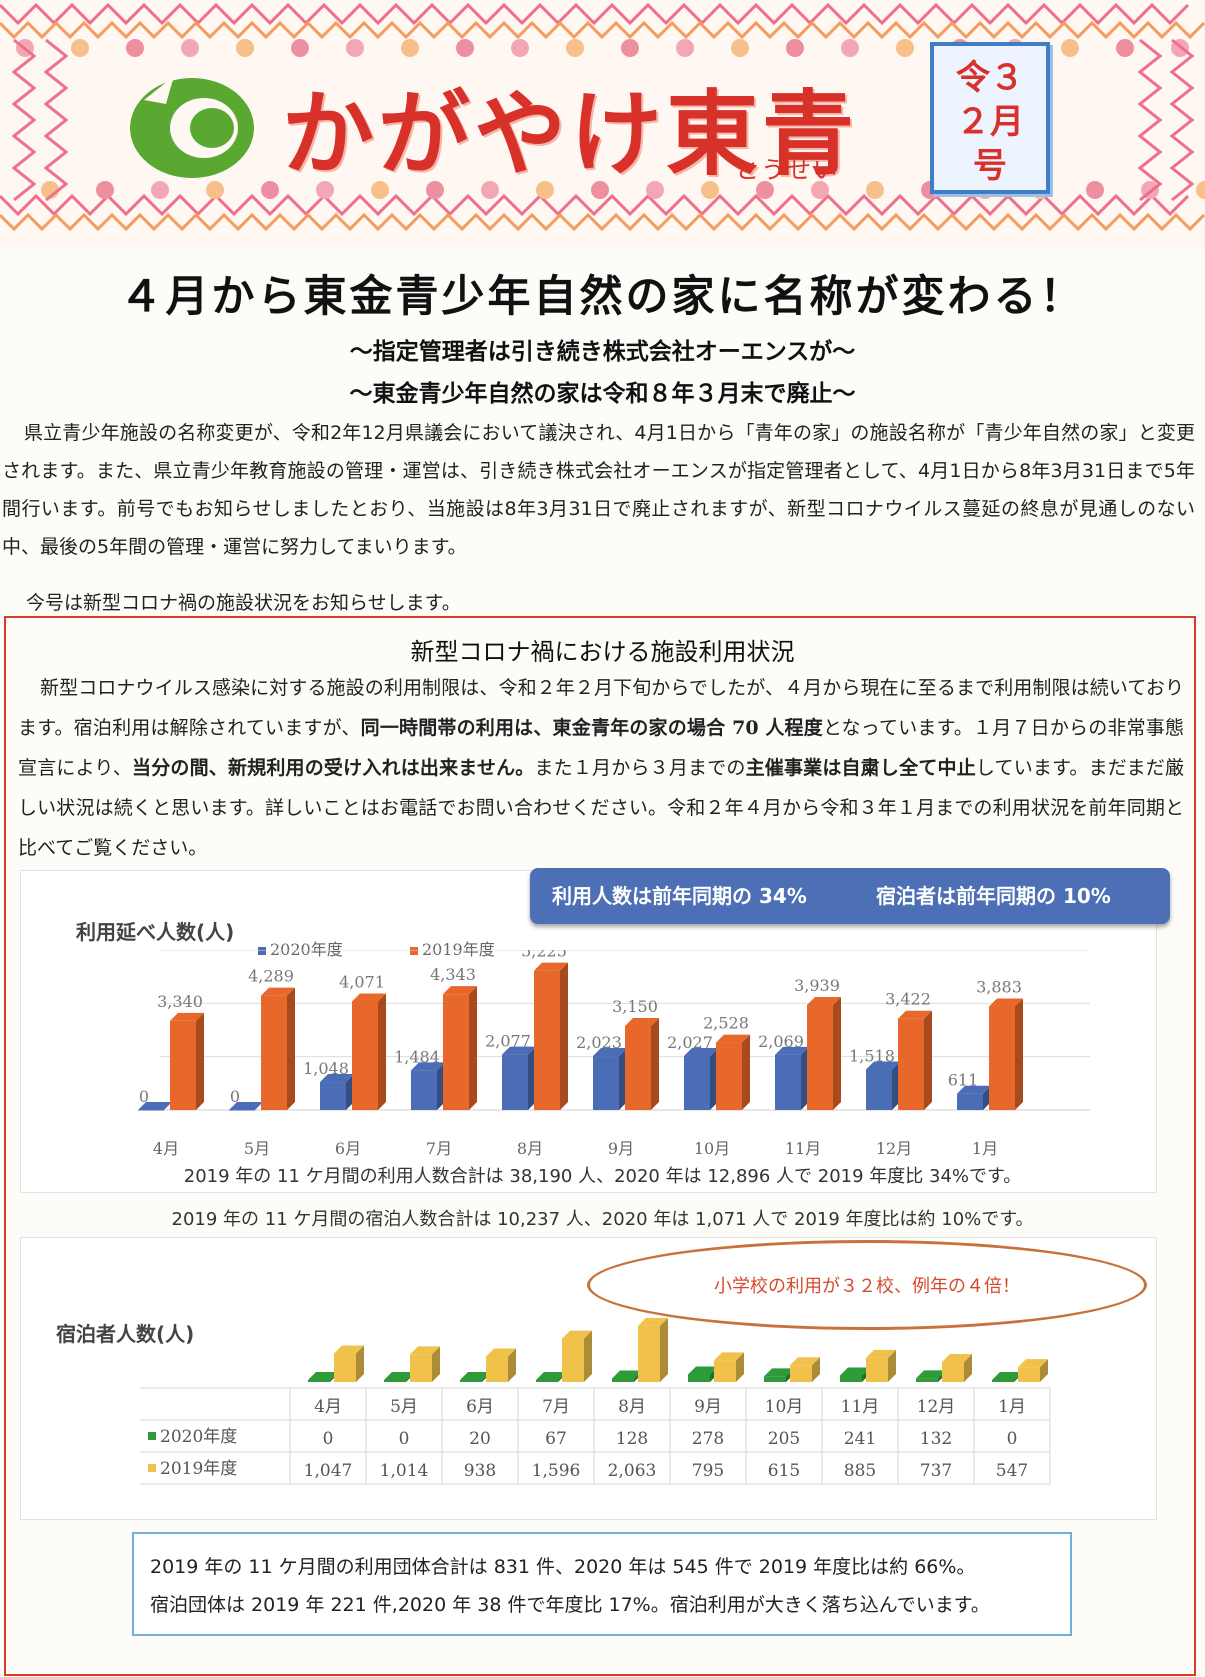 This screenshot has height=1677, width=1205. I want to click on masthead-banner: かがやけ東青 とうせい 令３ ２月 号, so click(602, 124).